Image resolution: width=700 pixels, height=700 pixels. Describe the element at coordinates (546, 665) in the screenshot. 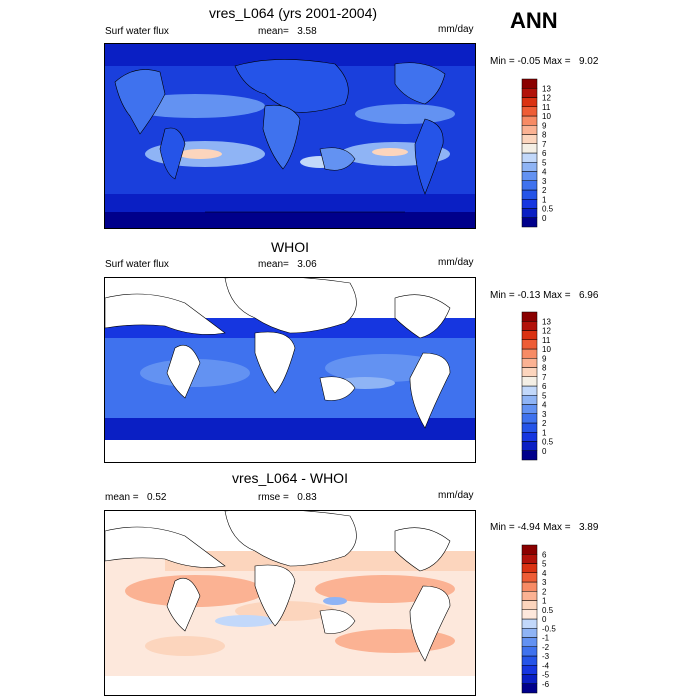

I see `colorbar-tick-label: -4` at that location.